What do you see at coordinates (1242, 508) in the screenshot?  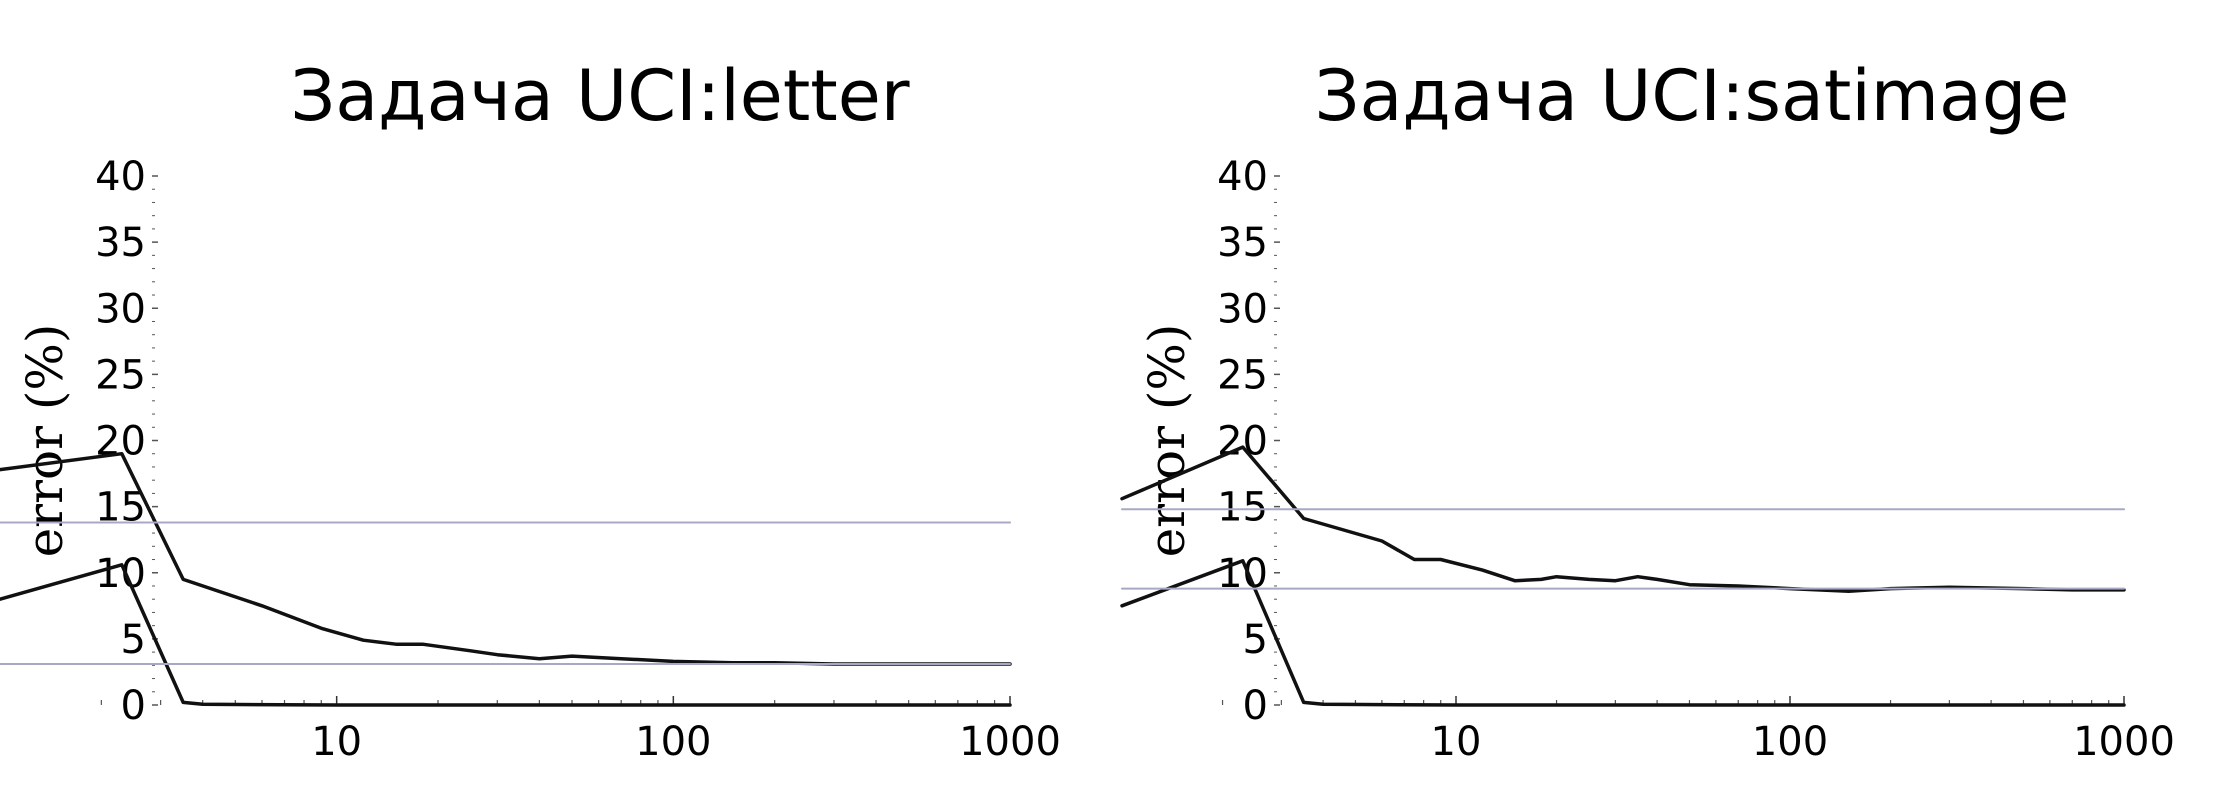 I see `y-tick-label: 15` at bounding box center [1242, 508].